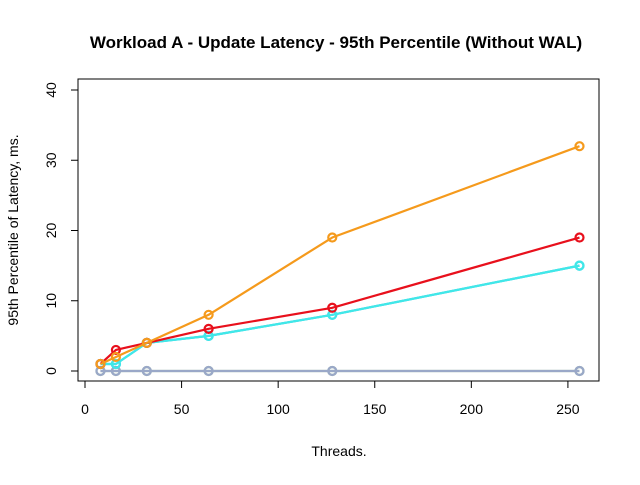  I want to click on x-tick-label-2: 100, so click(278, 409).